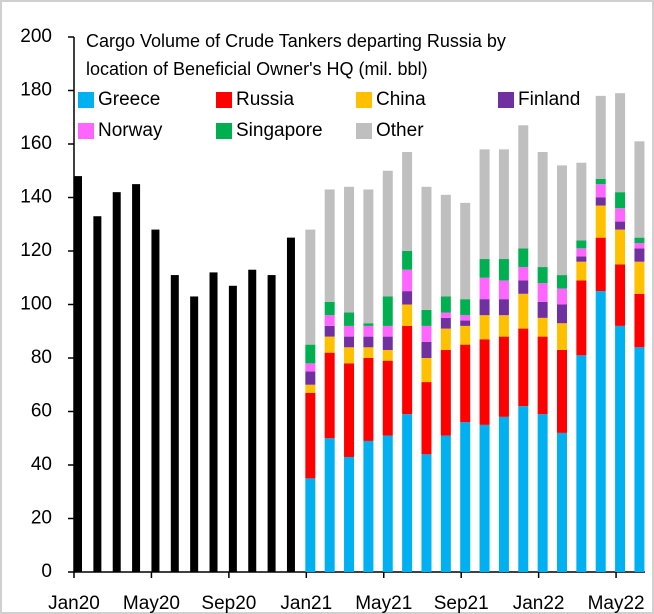 Image resolution: width=654 pixels, height=614 pixels. Describe the element at coordinates (461, 603) in the screenshot. I see `x-tick-label: Sep21` at that location.